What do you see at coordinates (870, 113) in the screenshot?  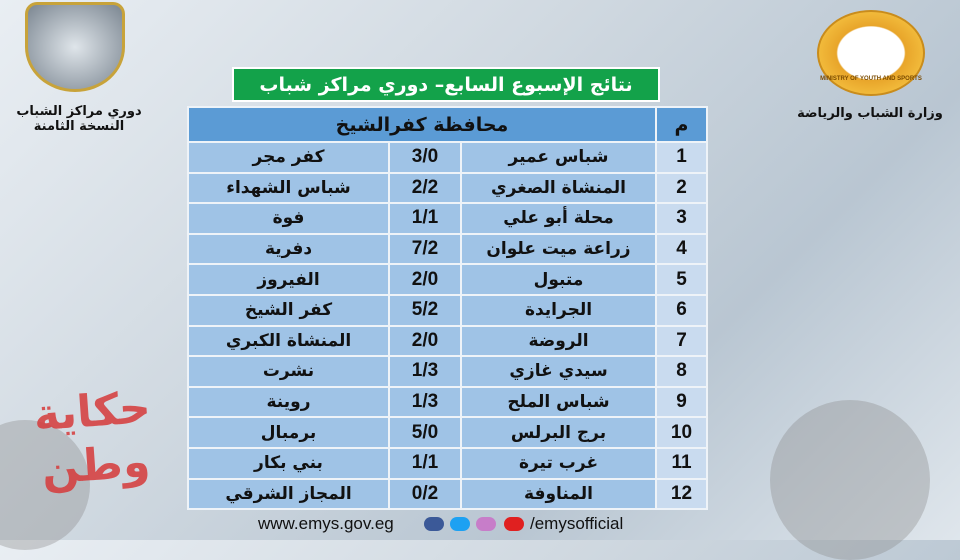 I see `ministry-label: وزارة الشباب والرياضة` at bounding box center [870, 113].